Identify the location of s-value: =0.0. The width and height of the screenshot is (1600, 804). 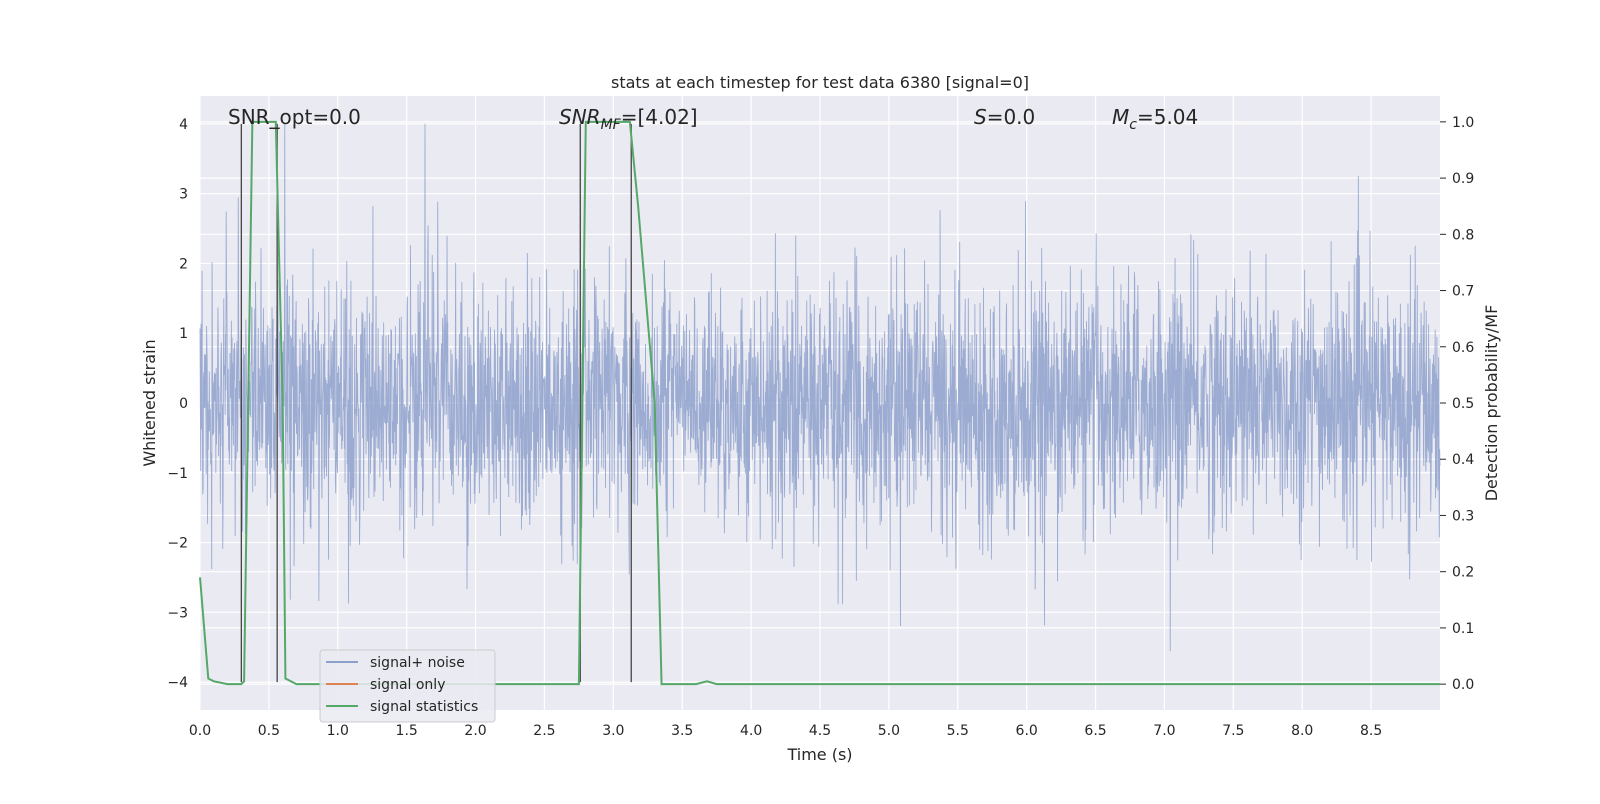
(1011, 117).